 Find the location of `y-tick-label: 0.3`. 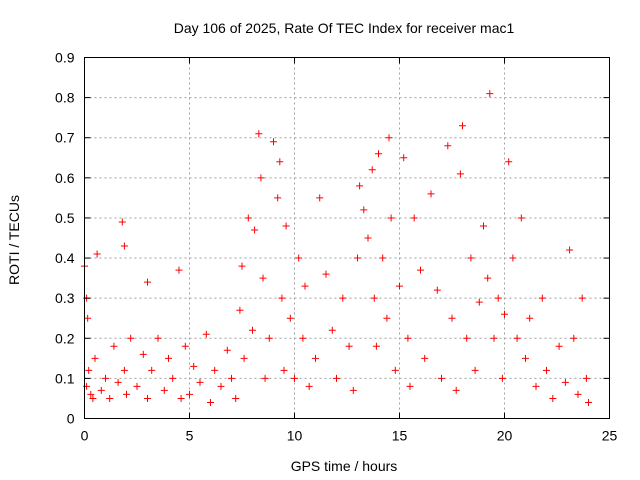

y-tick-label: 0.3 is located at coordinates (65, 298).